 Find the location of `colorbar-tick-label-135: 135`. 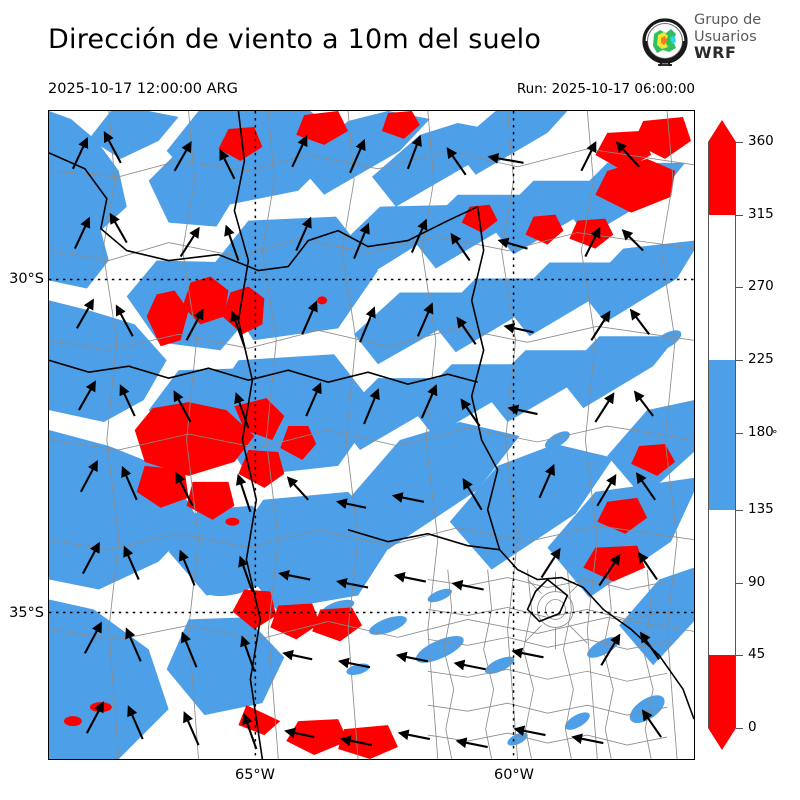

colorbar-tick-label-135: 135 is located at coordinates (761, 509).